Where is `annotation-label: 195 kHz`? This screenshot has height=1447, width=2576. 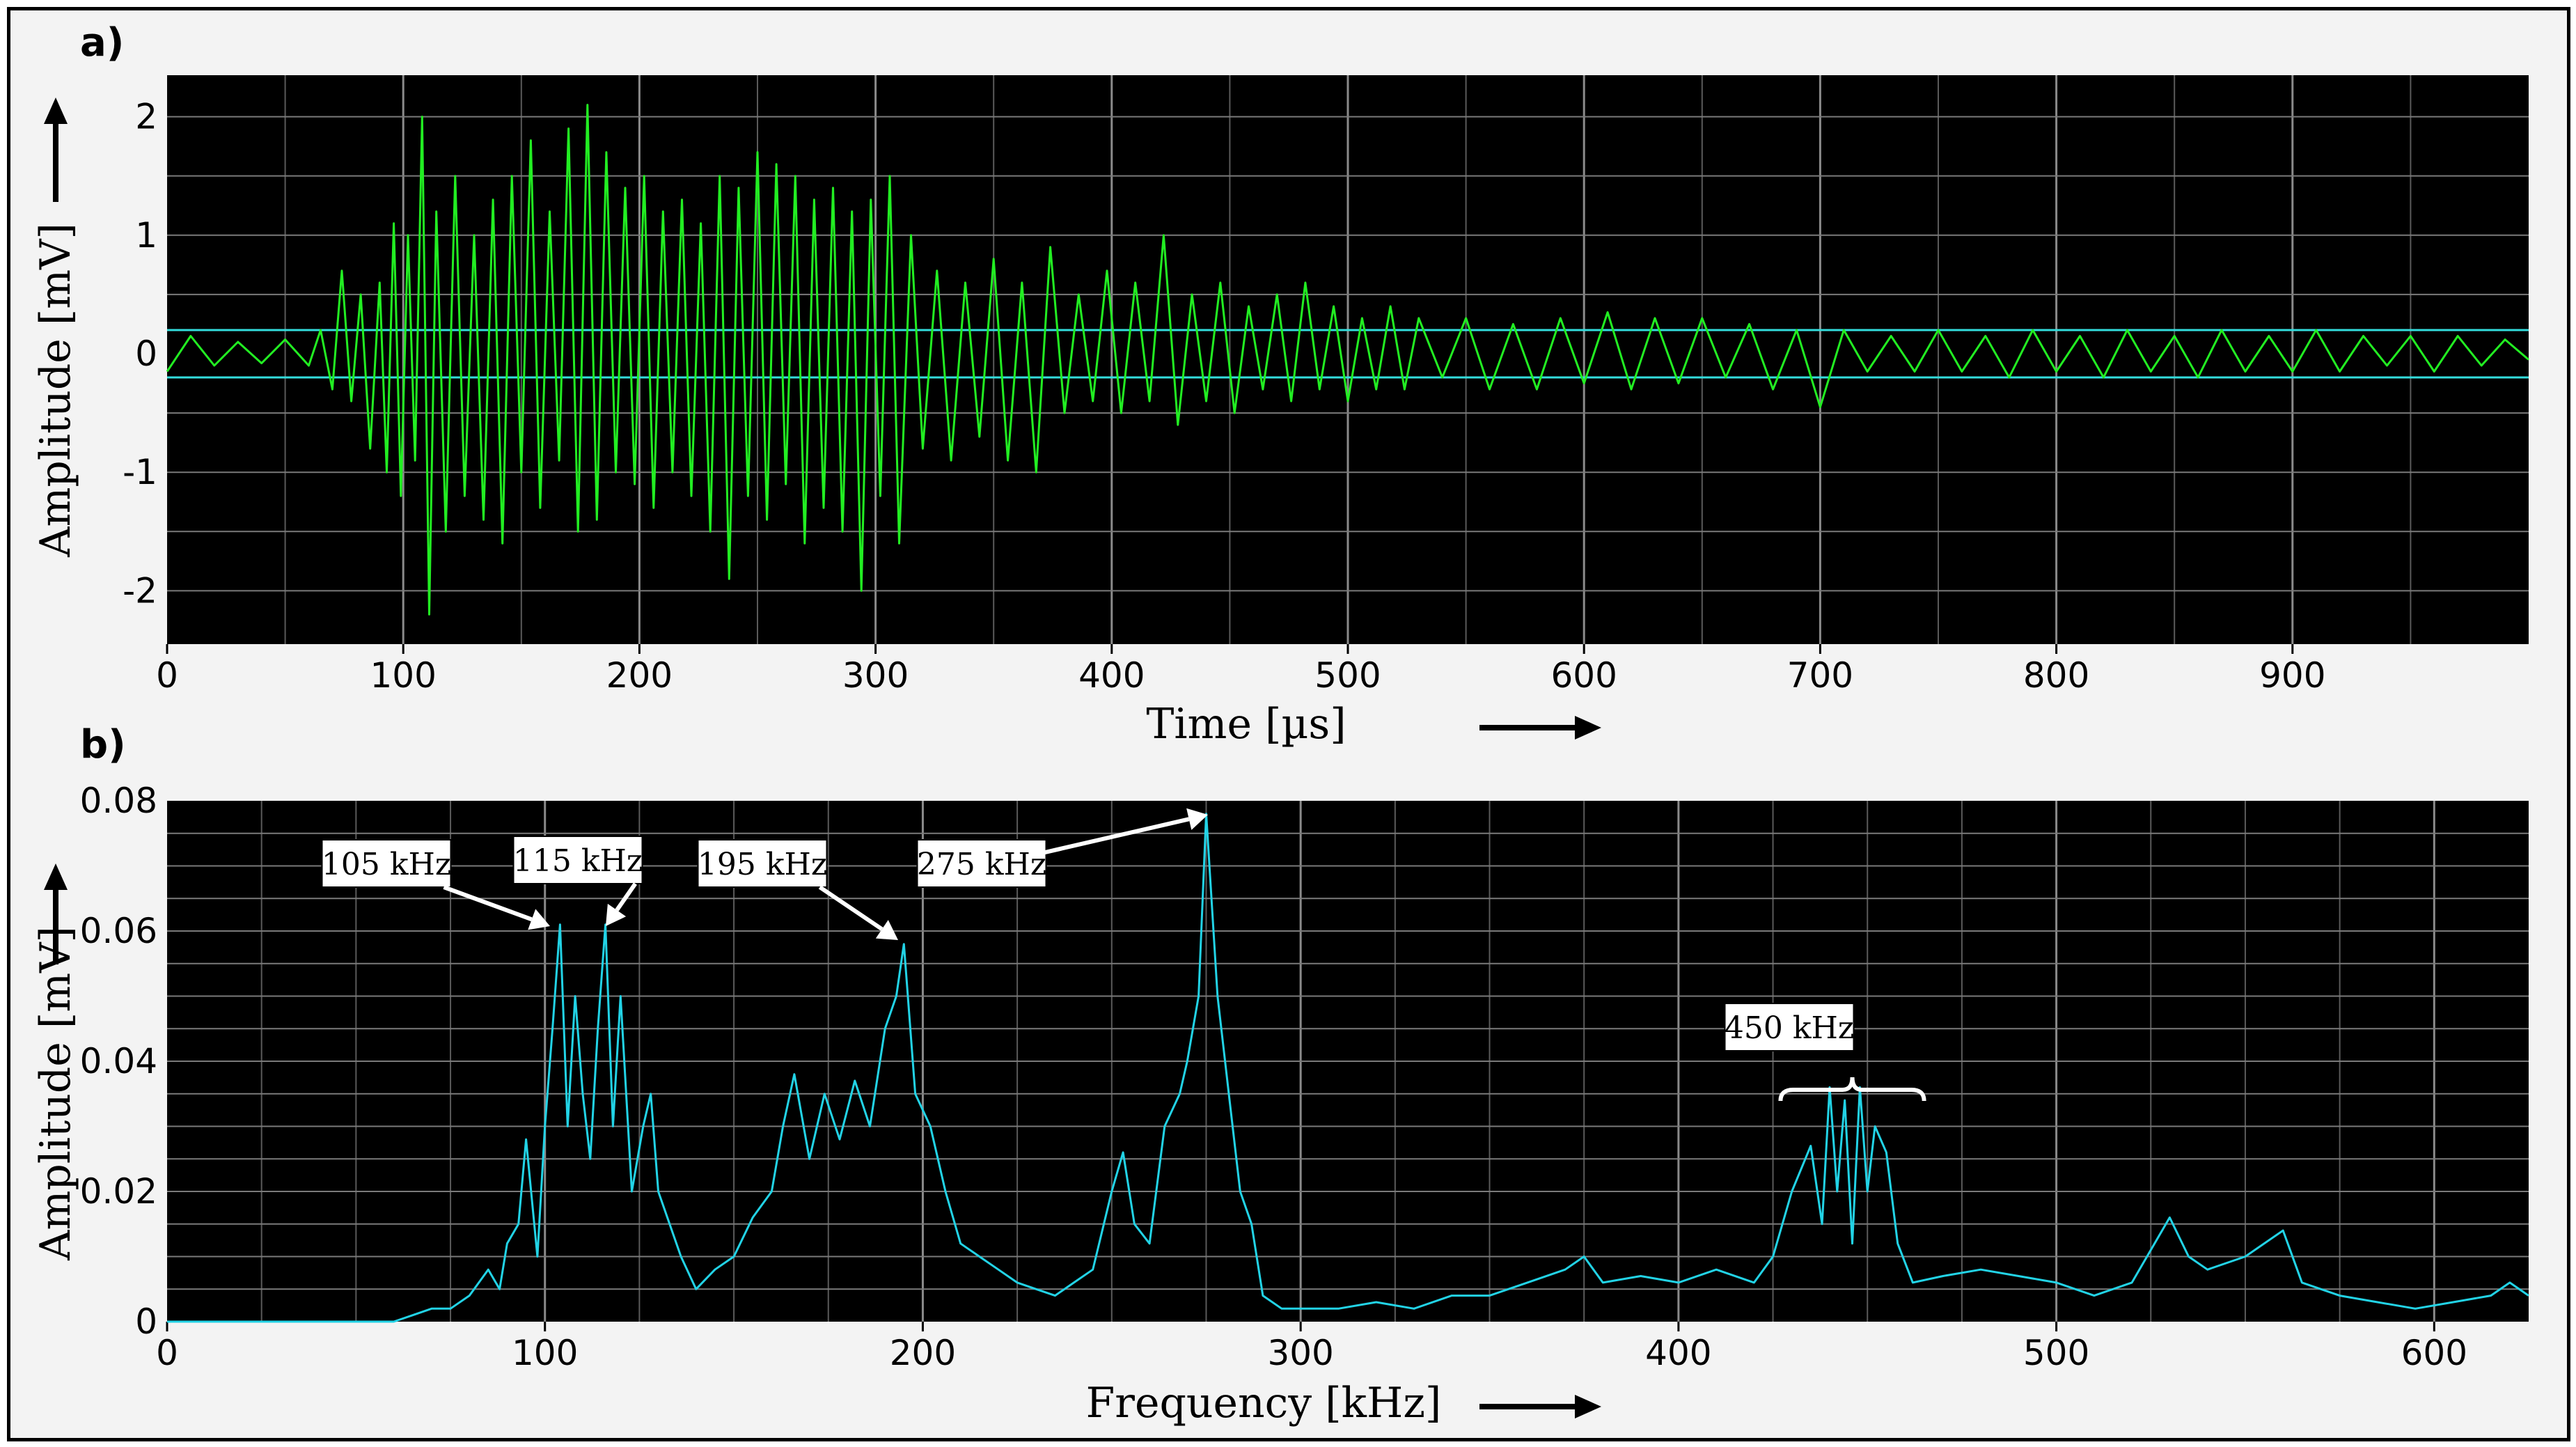
annotation-label: 195 kHz is located at coordinates (762, 864).